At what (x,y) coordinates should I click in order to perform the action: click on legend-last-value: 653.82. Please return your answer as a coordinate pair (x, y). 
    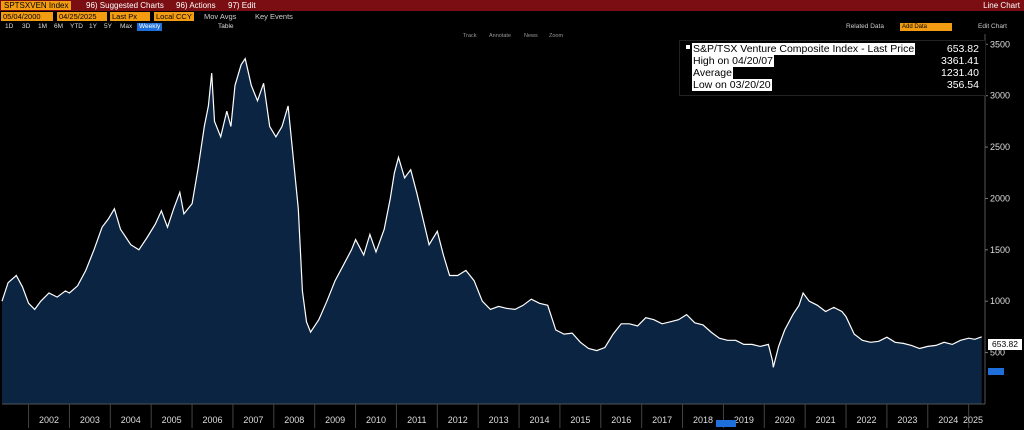
    Looking at the image, I should click on (962, 49).